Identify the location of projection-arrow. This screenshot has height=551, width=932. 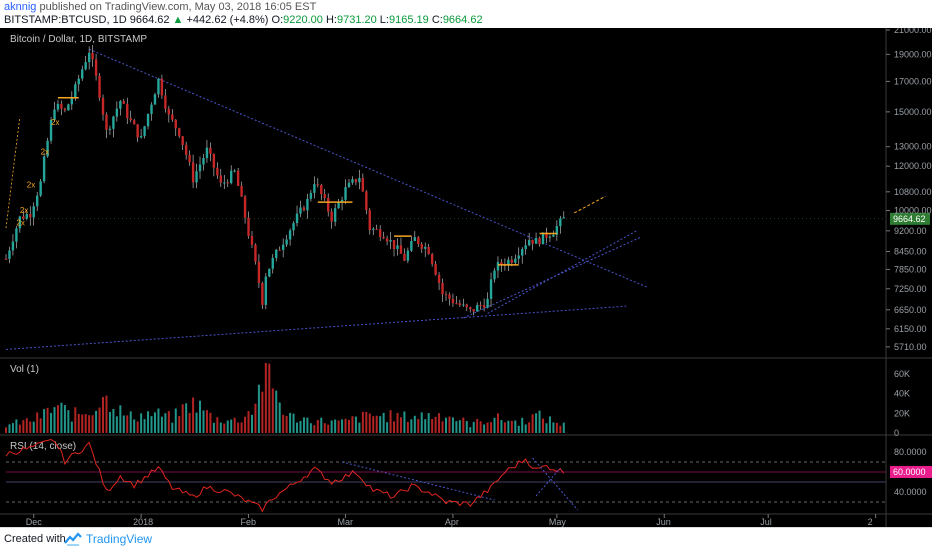
(589, 204).